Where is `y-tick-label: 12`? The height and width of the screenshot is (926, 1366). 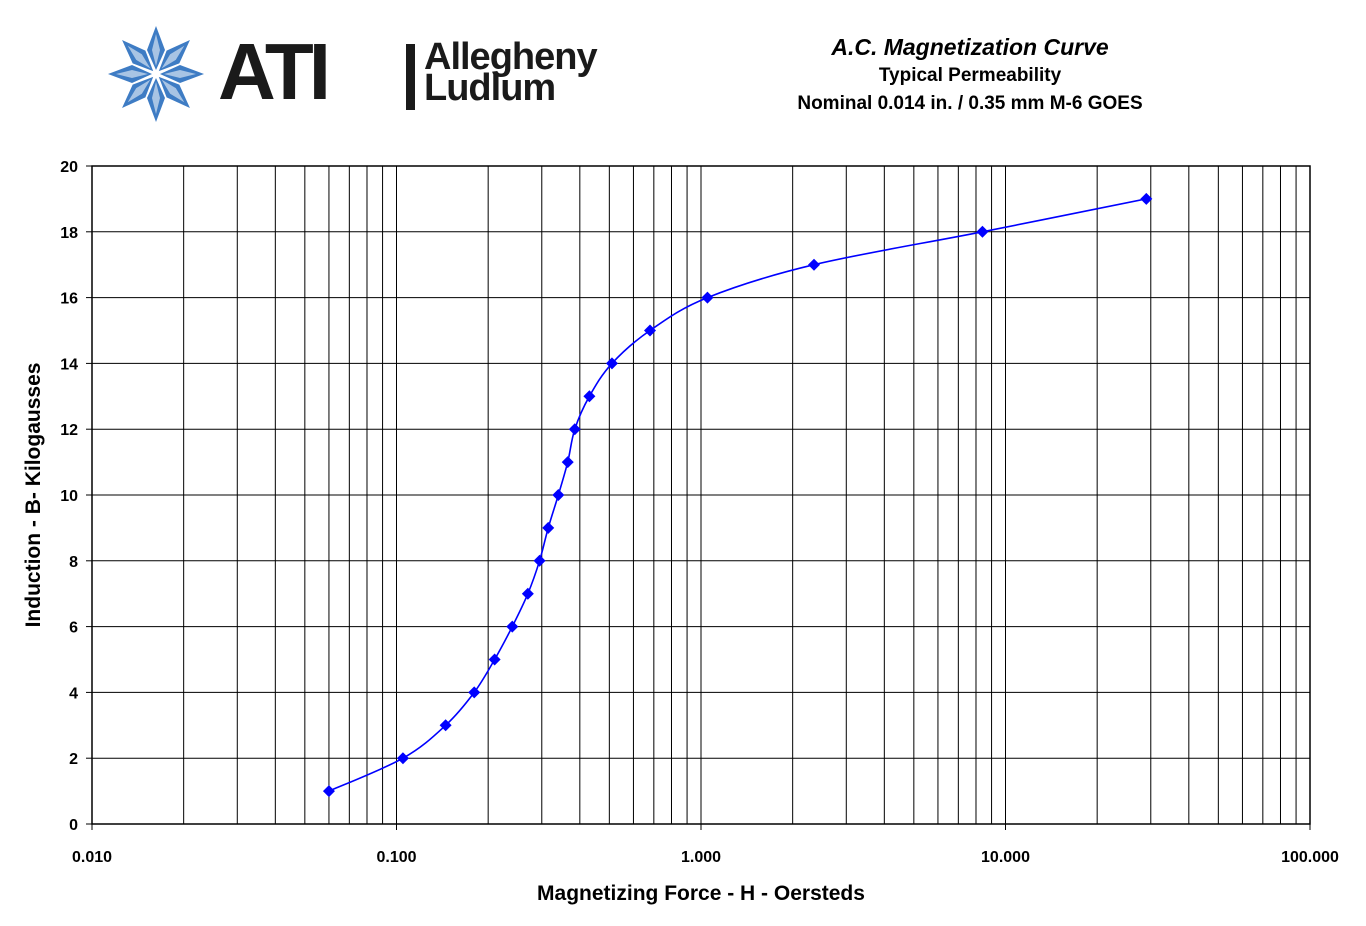 y-tick-label: 12 is located at coordinates (69, 430).